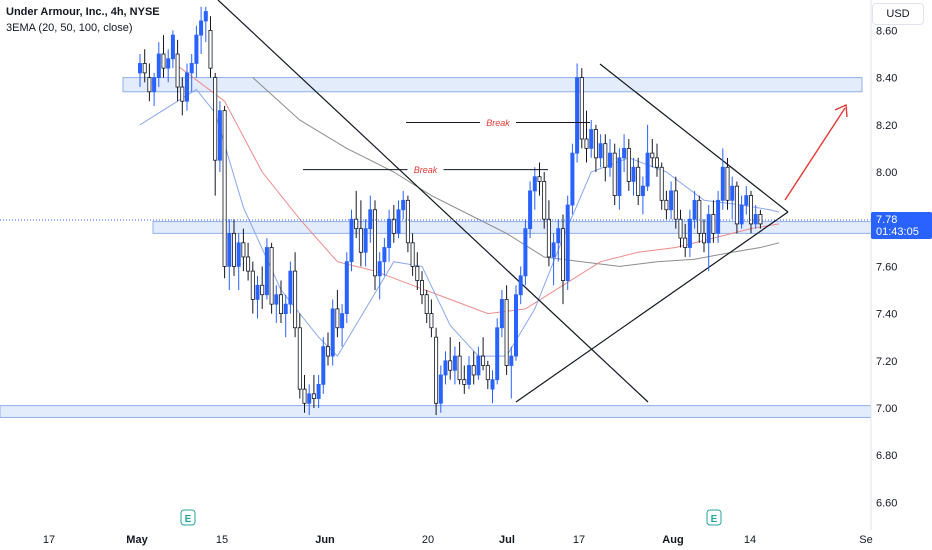 The width and height of the screenshot is (932, 550). Describe the element at coordinates (887, 220) in the screenshot. I see `last-price-value: 7.78` at that location.